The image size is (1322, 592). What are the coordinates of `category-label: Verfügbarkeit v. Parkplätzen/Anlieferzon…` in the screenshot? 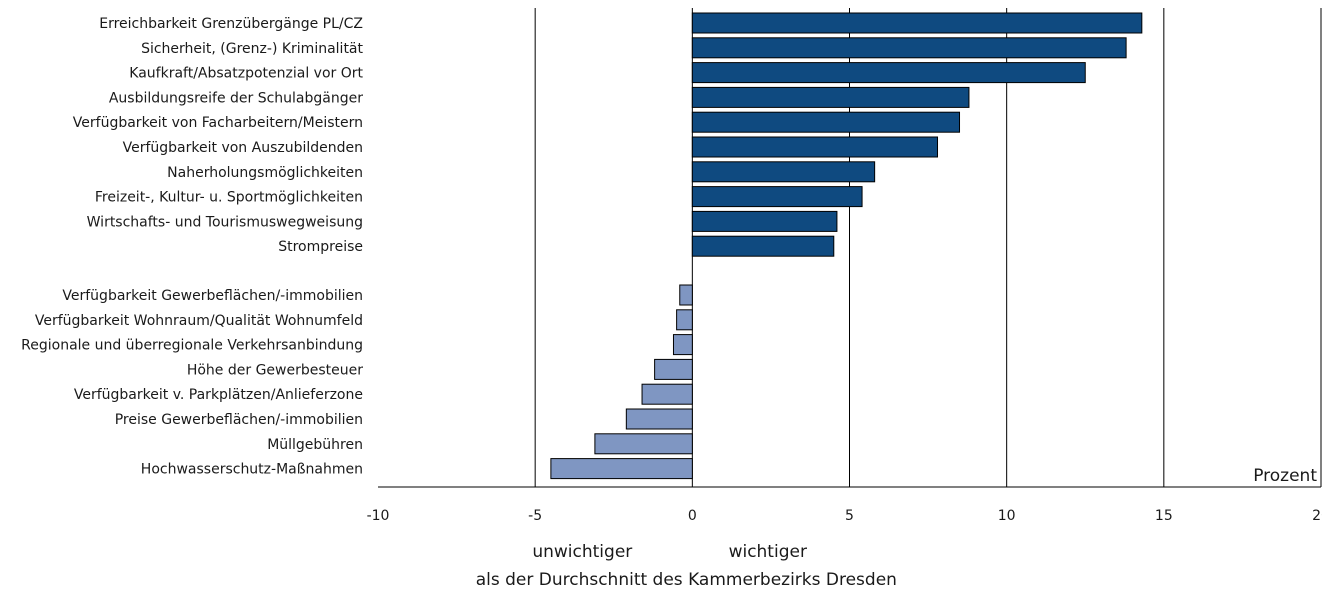 It's located at (218, 395).